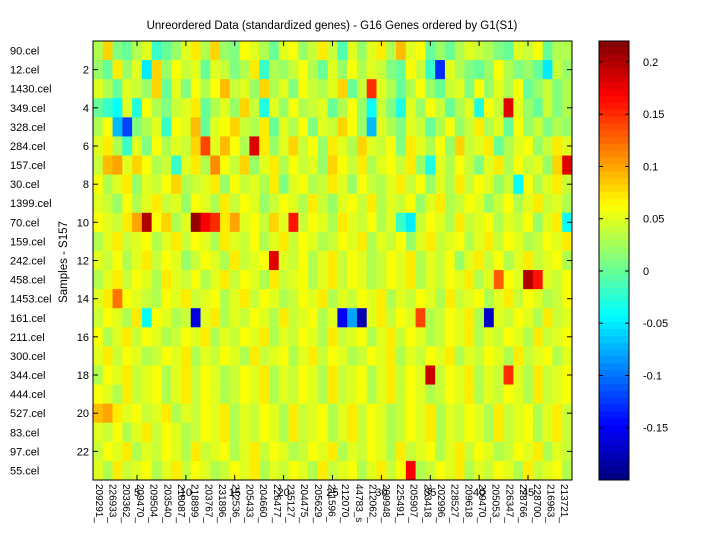  Describe the element at coordinates (235, 503) in the screenshot. I see `col-gene-label: 212536_` at that location.